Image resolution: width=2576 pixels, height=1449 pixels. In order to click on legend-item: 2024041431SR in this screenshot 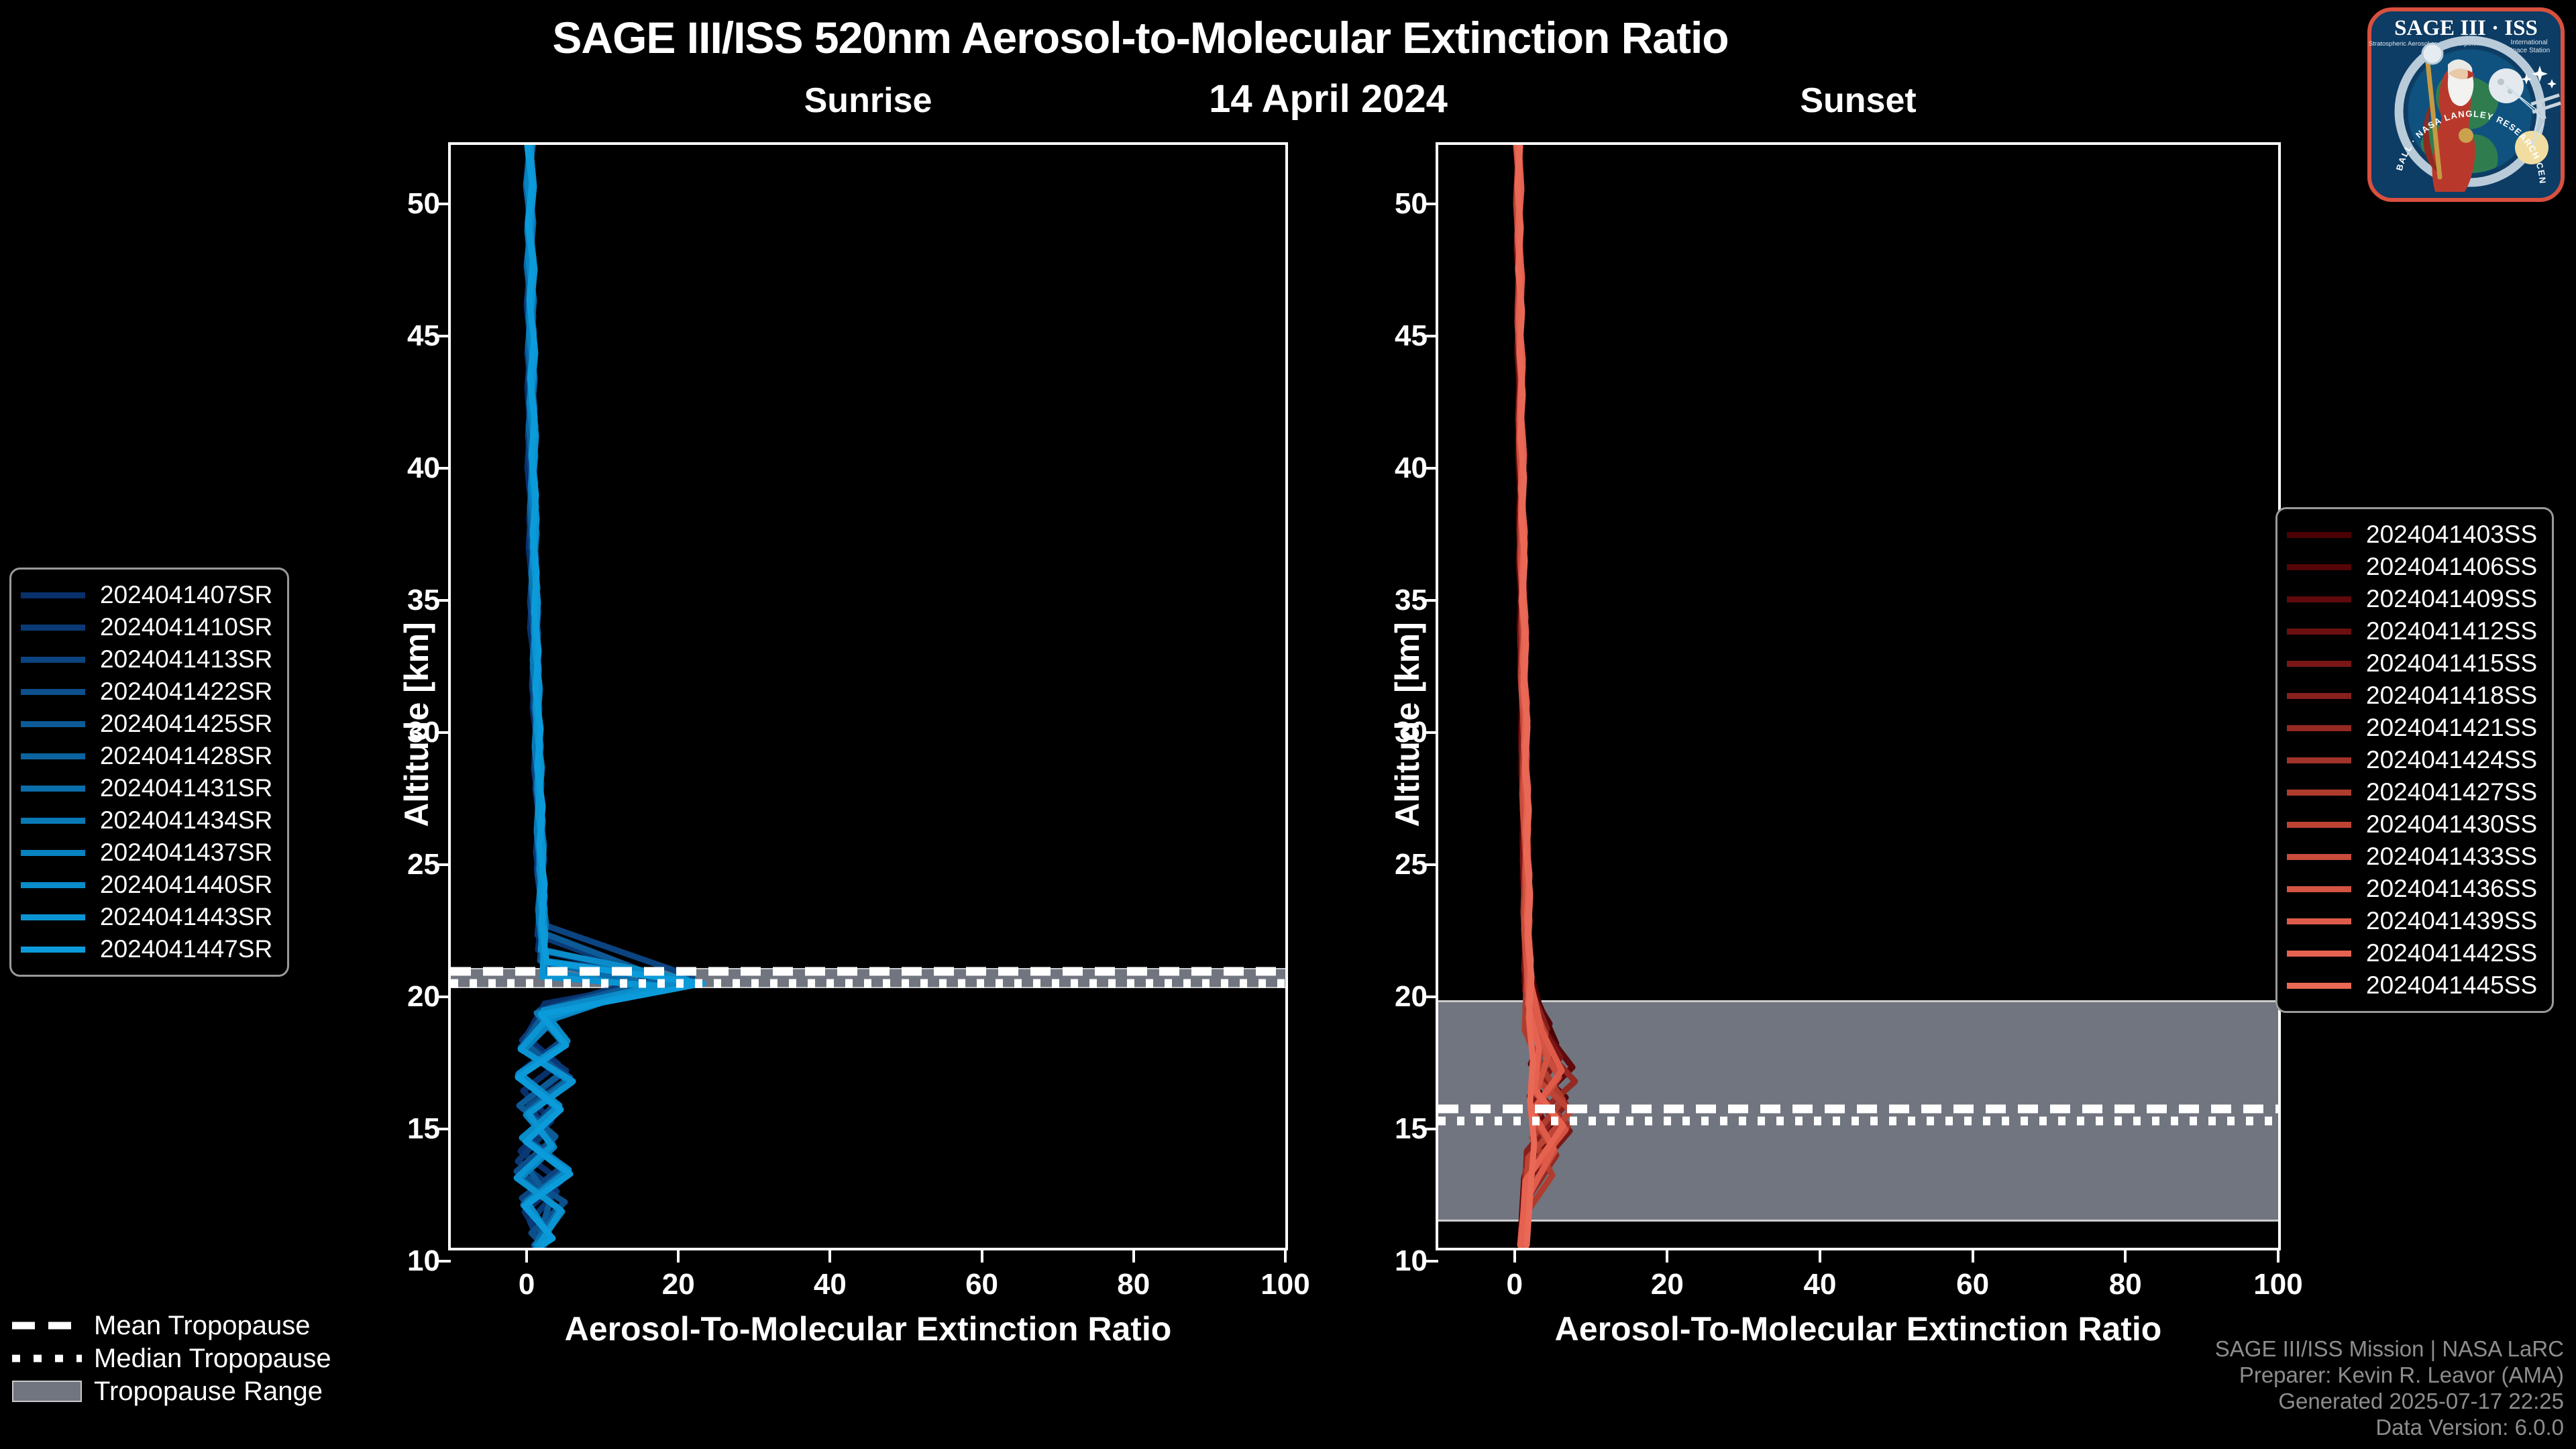, I will do `click(146, 788)`.